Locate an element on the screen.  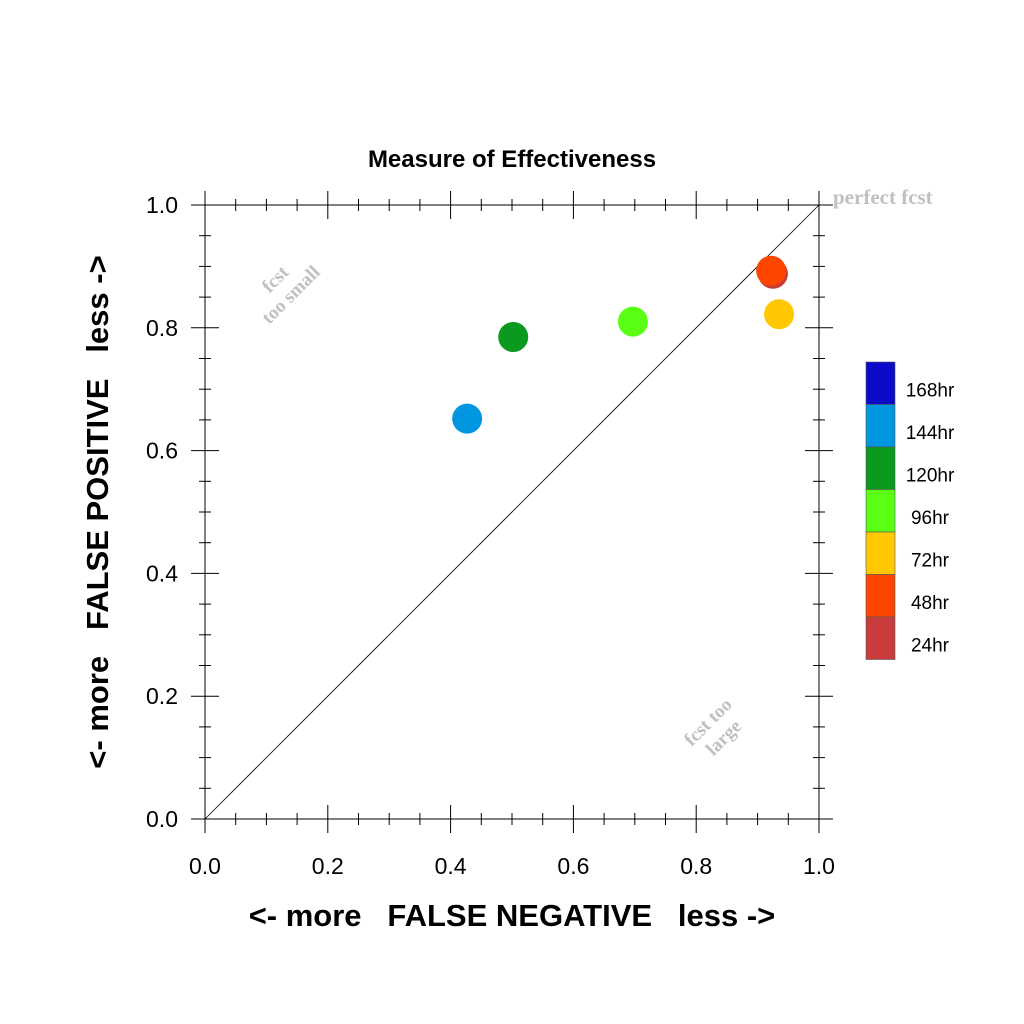
chart-title: Measure of Effectiveness is located at coordinates (512, 159).